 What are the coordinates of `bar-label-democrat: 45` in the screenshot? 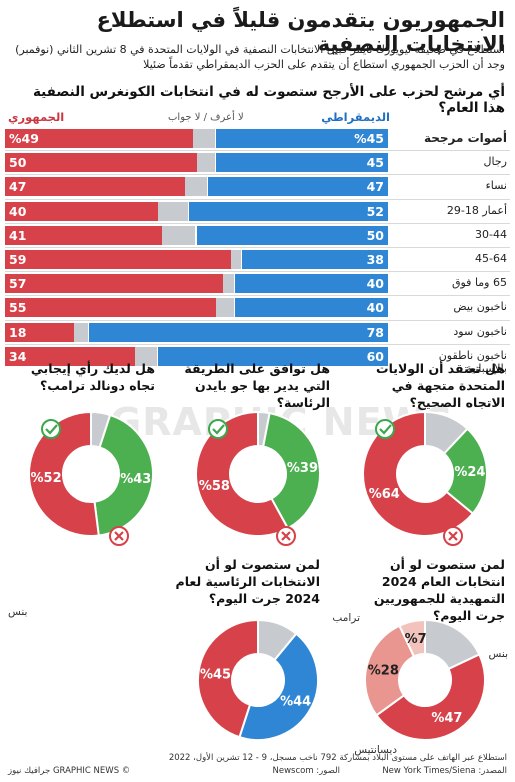 It's located at (375, 162).